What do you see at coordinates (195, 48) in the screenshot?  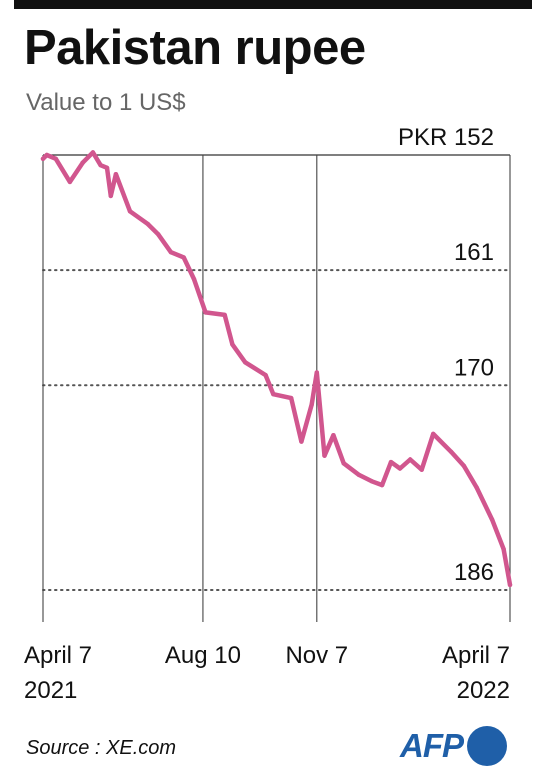 I see `chart-title: Pakistan rupee` at bounding box center [195, 48].